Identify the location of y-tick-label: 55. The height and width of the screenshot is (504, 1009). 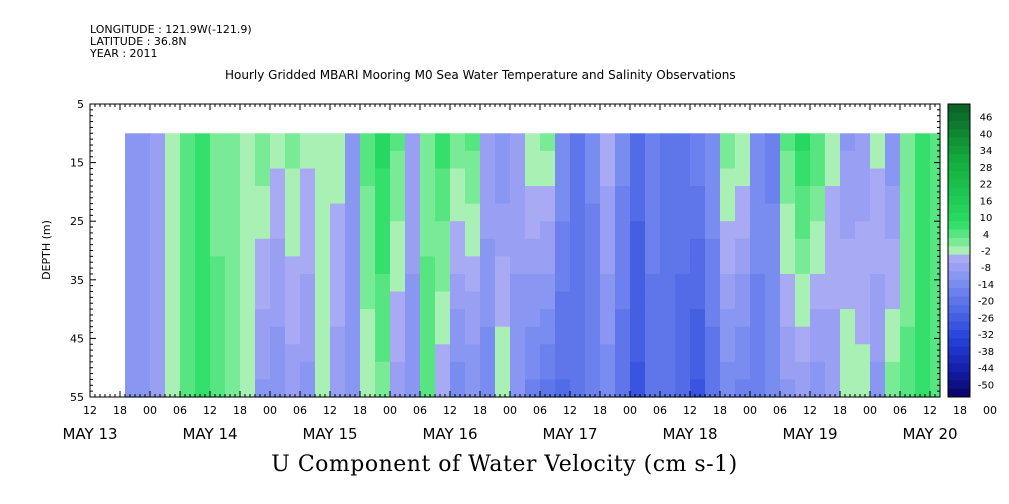
(77, 397).